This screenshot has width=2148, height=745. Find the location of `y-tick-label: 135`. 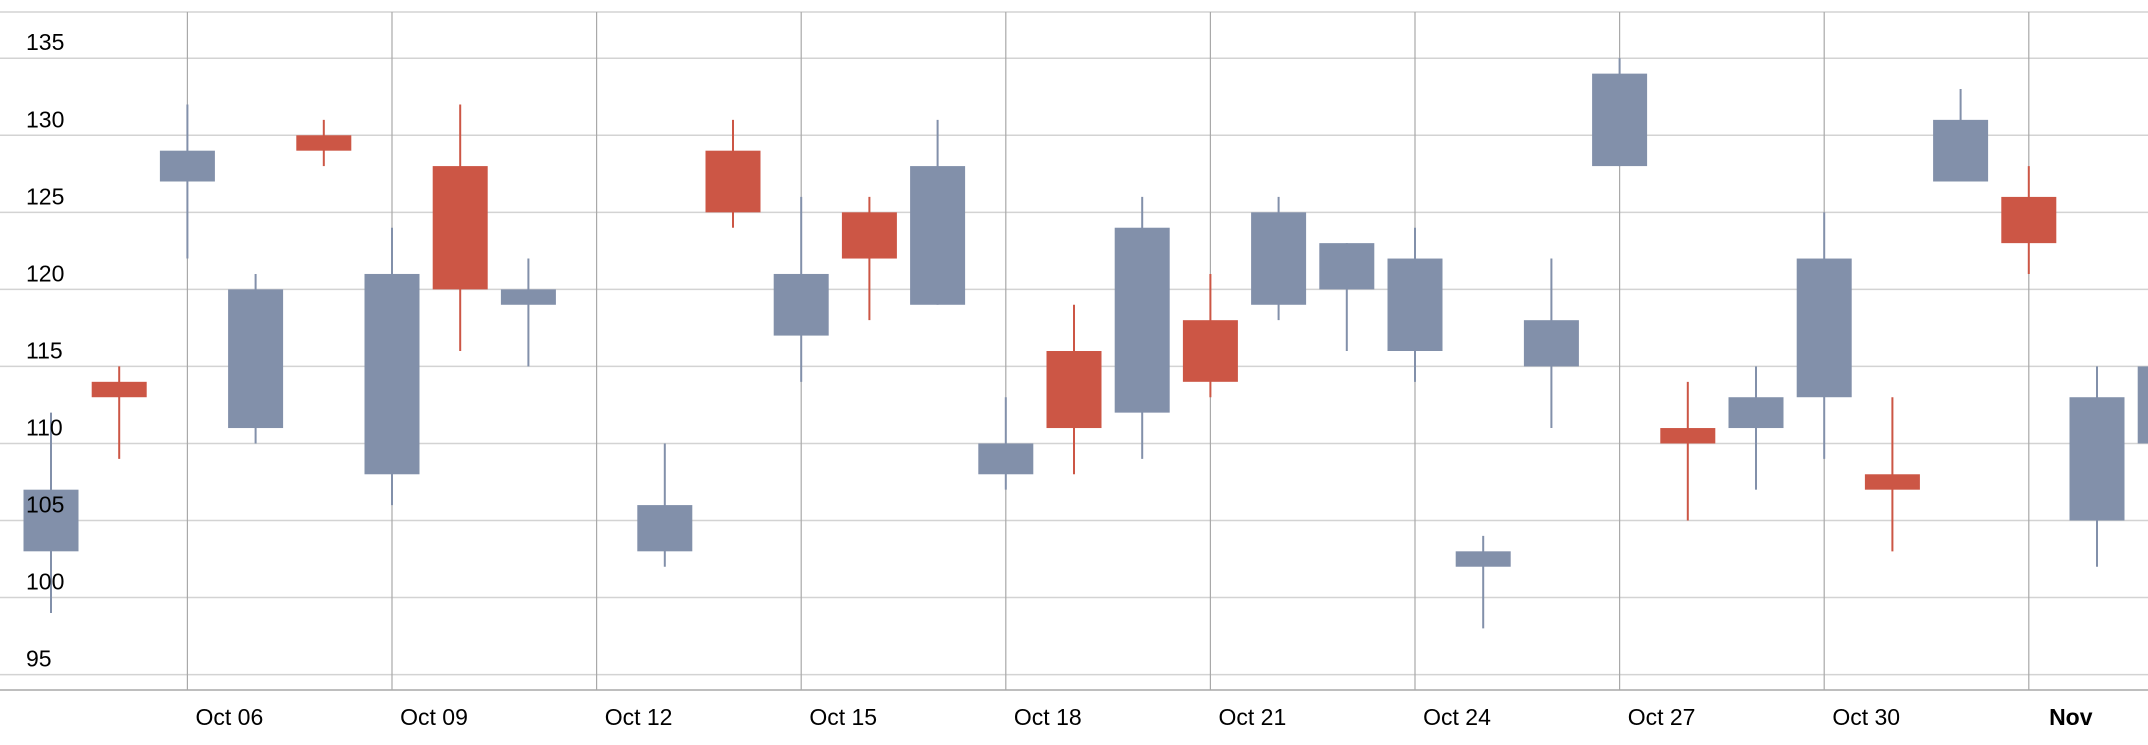

y-tick-label: 135 is located at coordinates (45, 42).